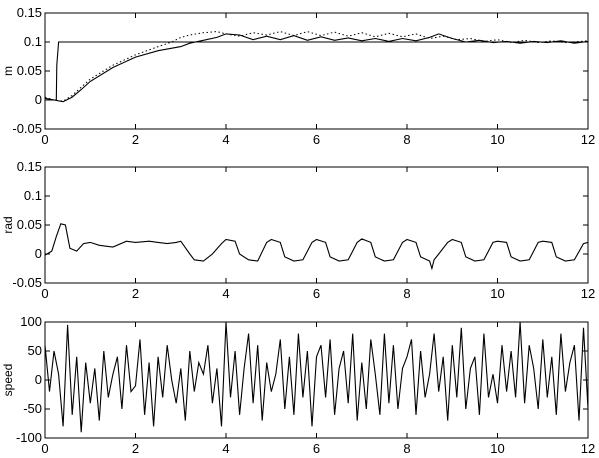 The width and height of the screenshot is (599, 458). I want to click on y-axis-label: m, so click(8, 71).